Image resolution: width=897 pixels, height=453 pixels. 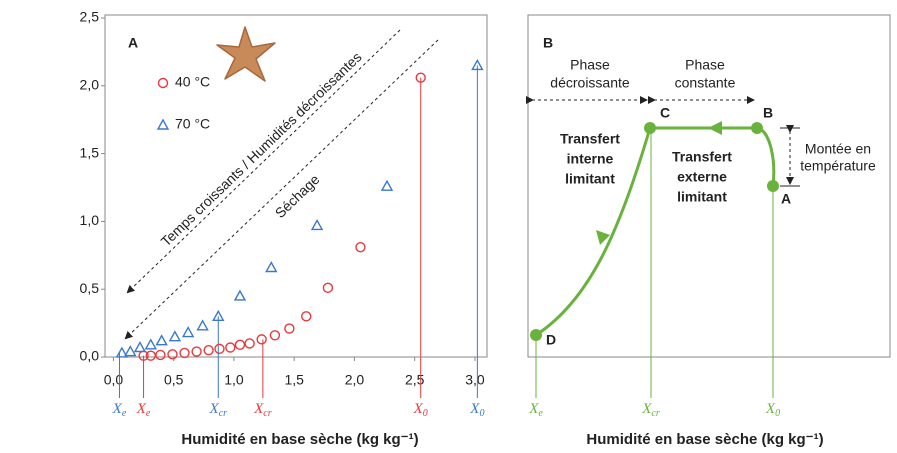 What do you see at coordinates (90, 356) in the screenshot?
I see `y-tick-label: 0,0` at bounding box center [90, 356].